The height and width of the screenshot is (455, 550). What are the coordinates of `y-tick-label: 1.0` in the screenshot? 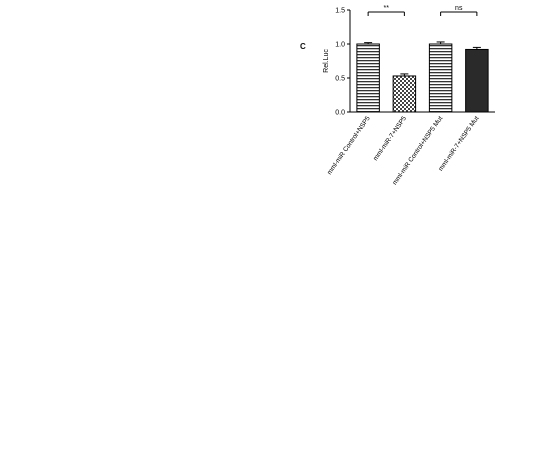 It's located at (340, 45).